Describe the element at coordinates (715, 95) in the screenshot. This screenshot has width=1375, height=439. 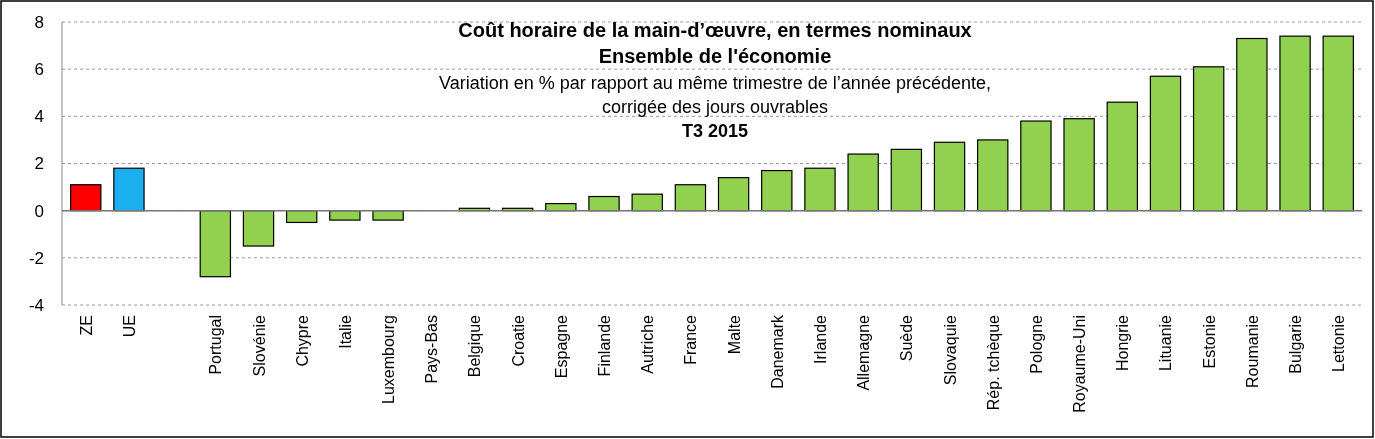
I see `text: Variation en % par rapport au même trimestre de l’année précédente, corrigée des jours ouvrables` at that location.